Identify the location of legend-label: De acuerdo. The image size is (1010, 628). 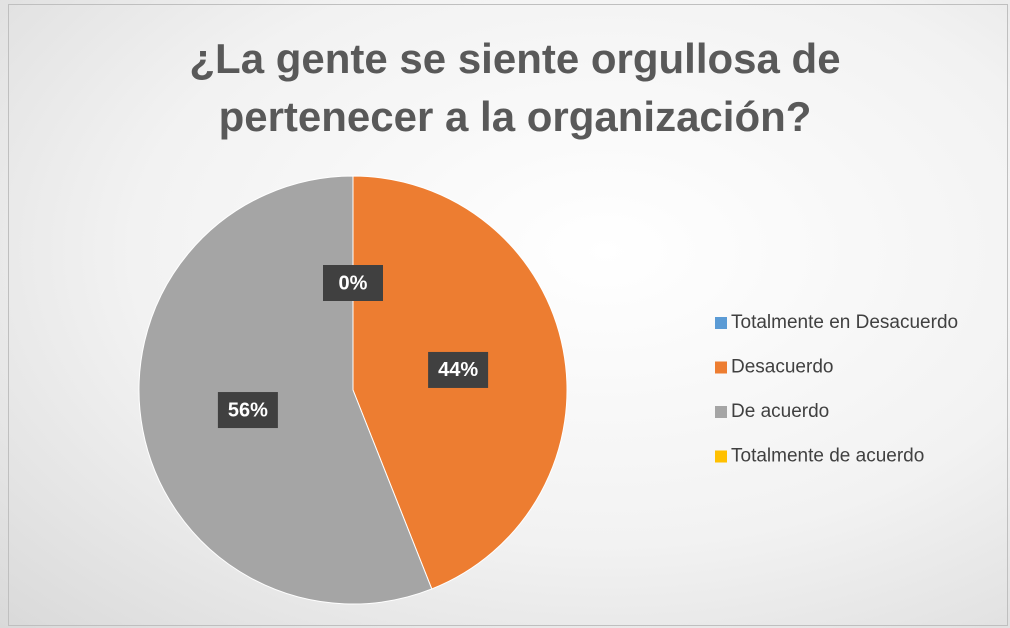
(780, 411).